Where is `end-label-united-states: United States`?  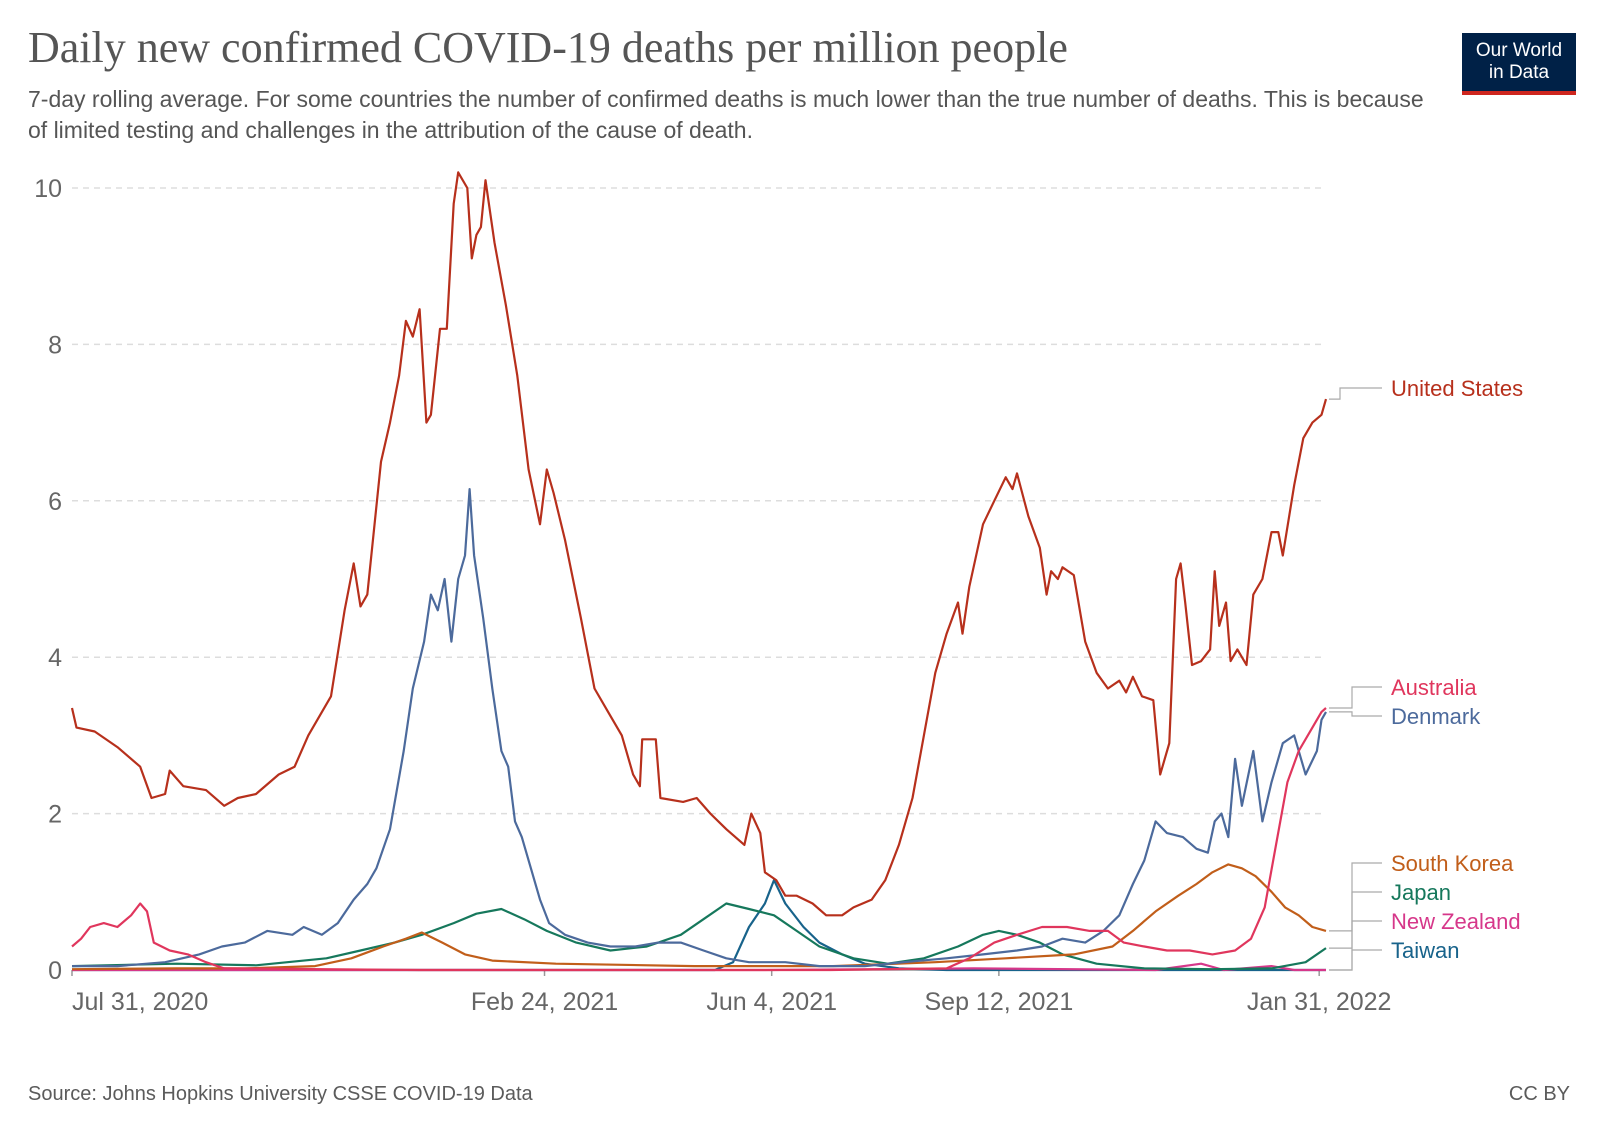 end-label-united-states: United States is located at coordinates (1457, 388).